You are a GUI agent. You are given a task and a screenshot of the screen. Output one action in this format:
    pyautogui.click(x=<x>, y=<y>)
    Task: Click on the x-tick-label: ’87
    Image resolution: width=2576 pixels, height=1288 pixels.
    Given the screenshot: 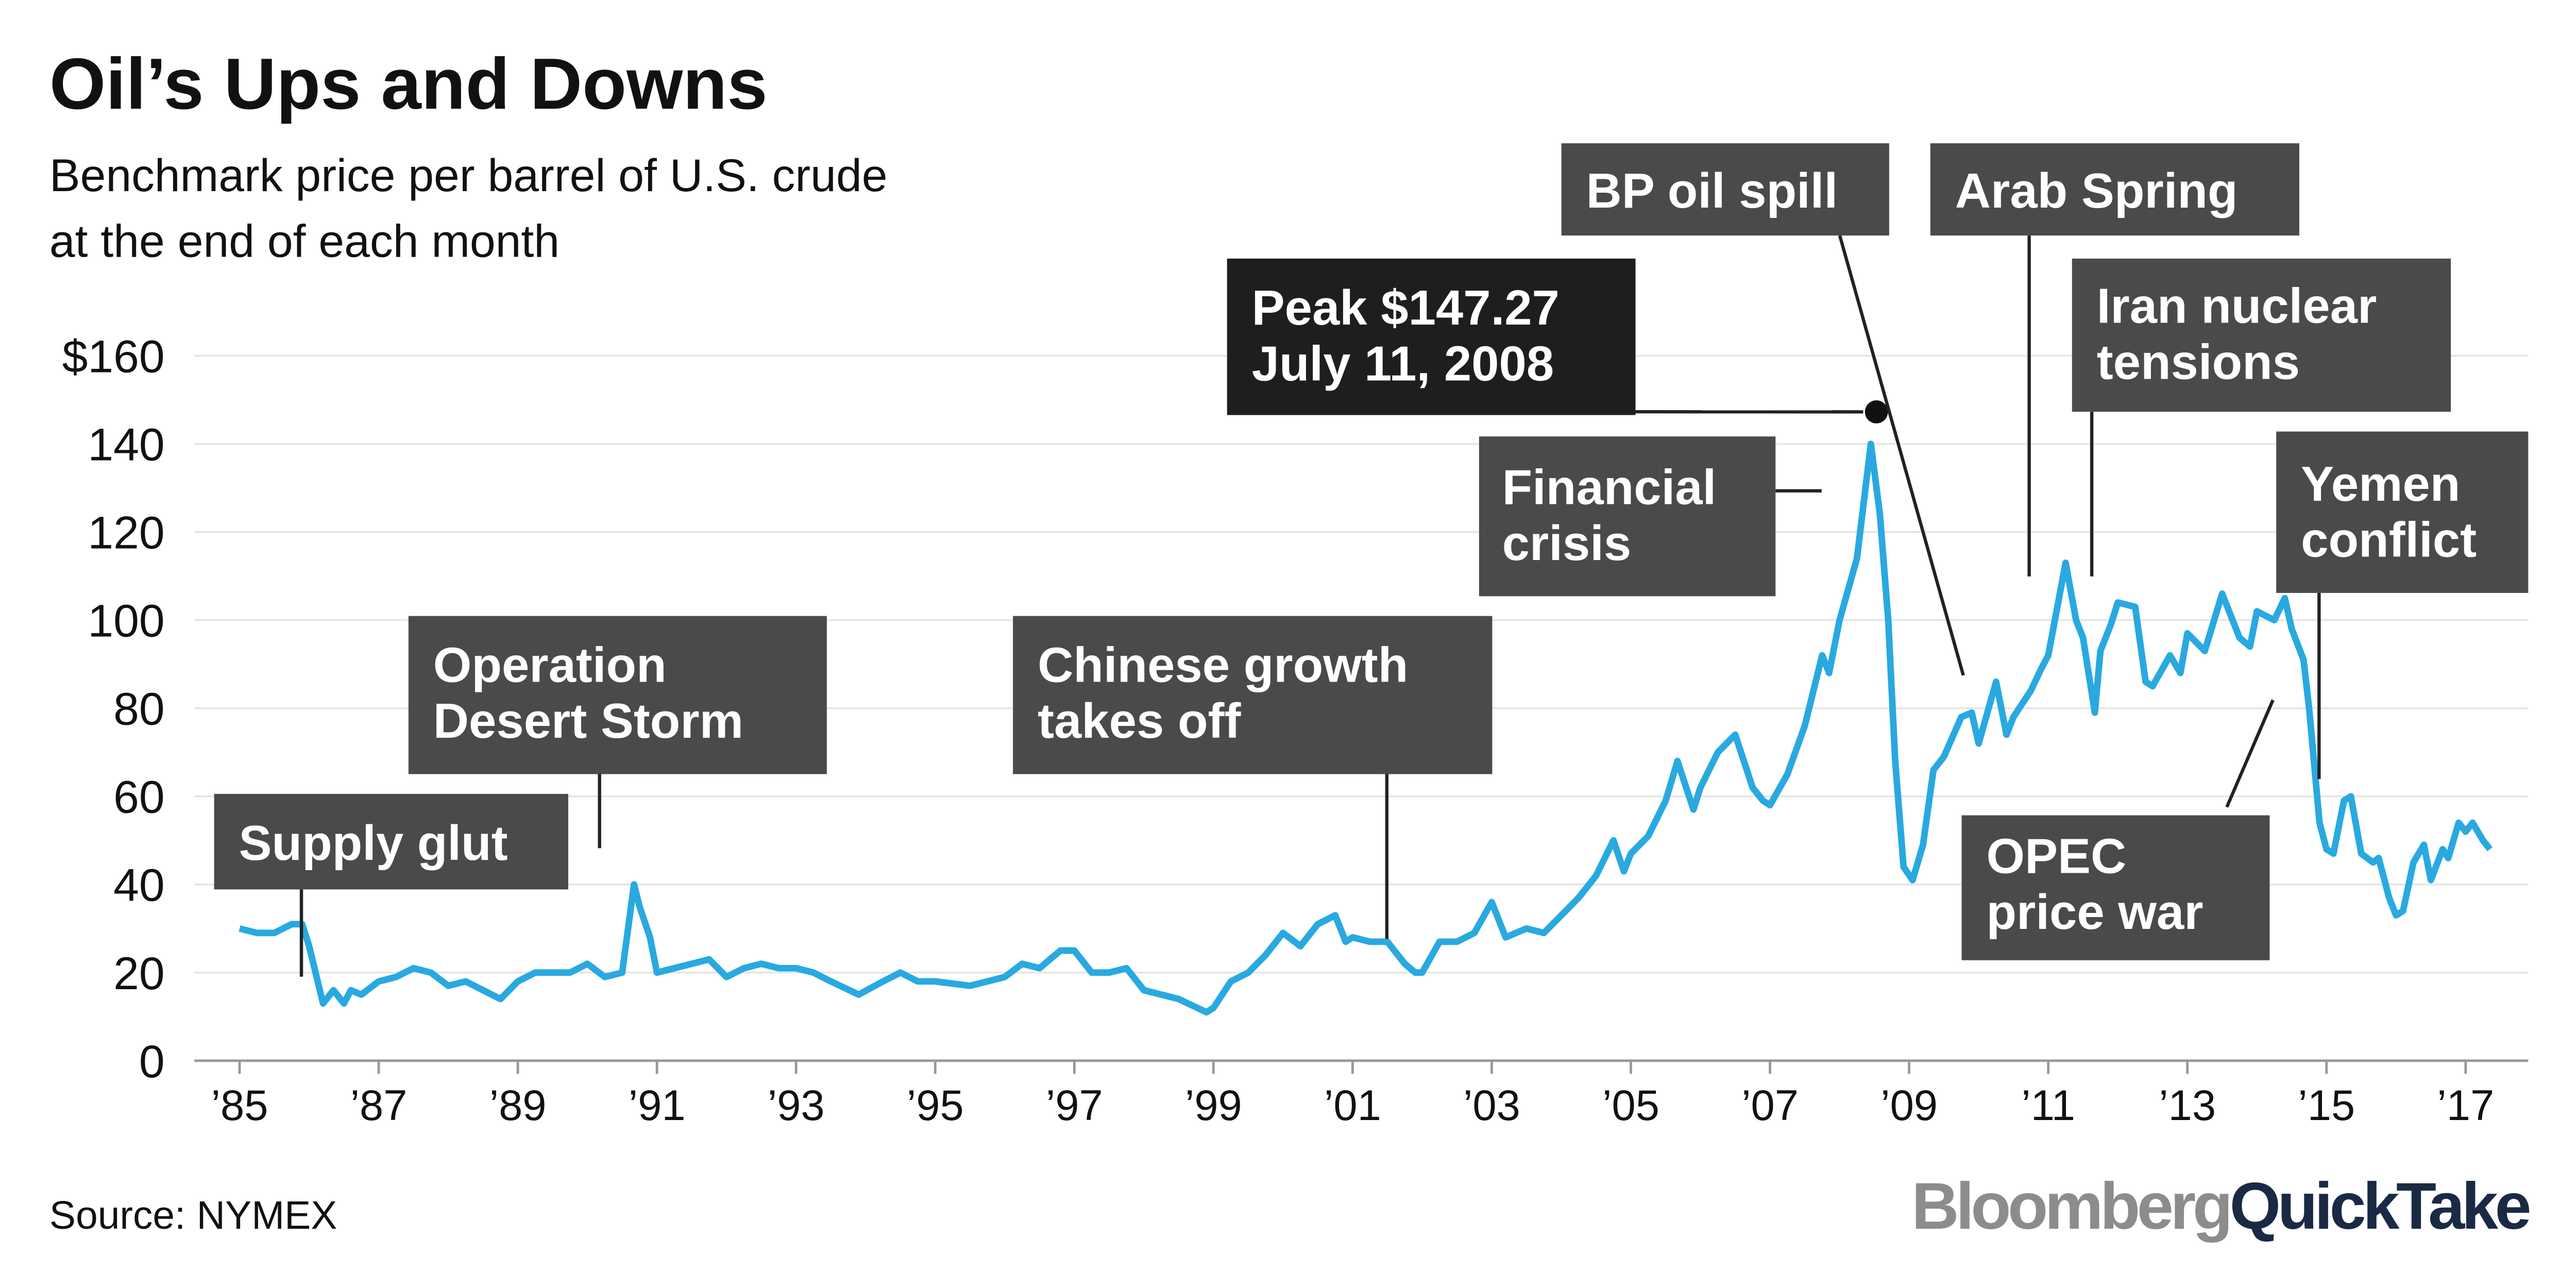 What is the action you would take?
    pyautogui.click(x=379, y=1105)
    